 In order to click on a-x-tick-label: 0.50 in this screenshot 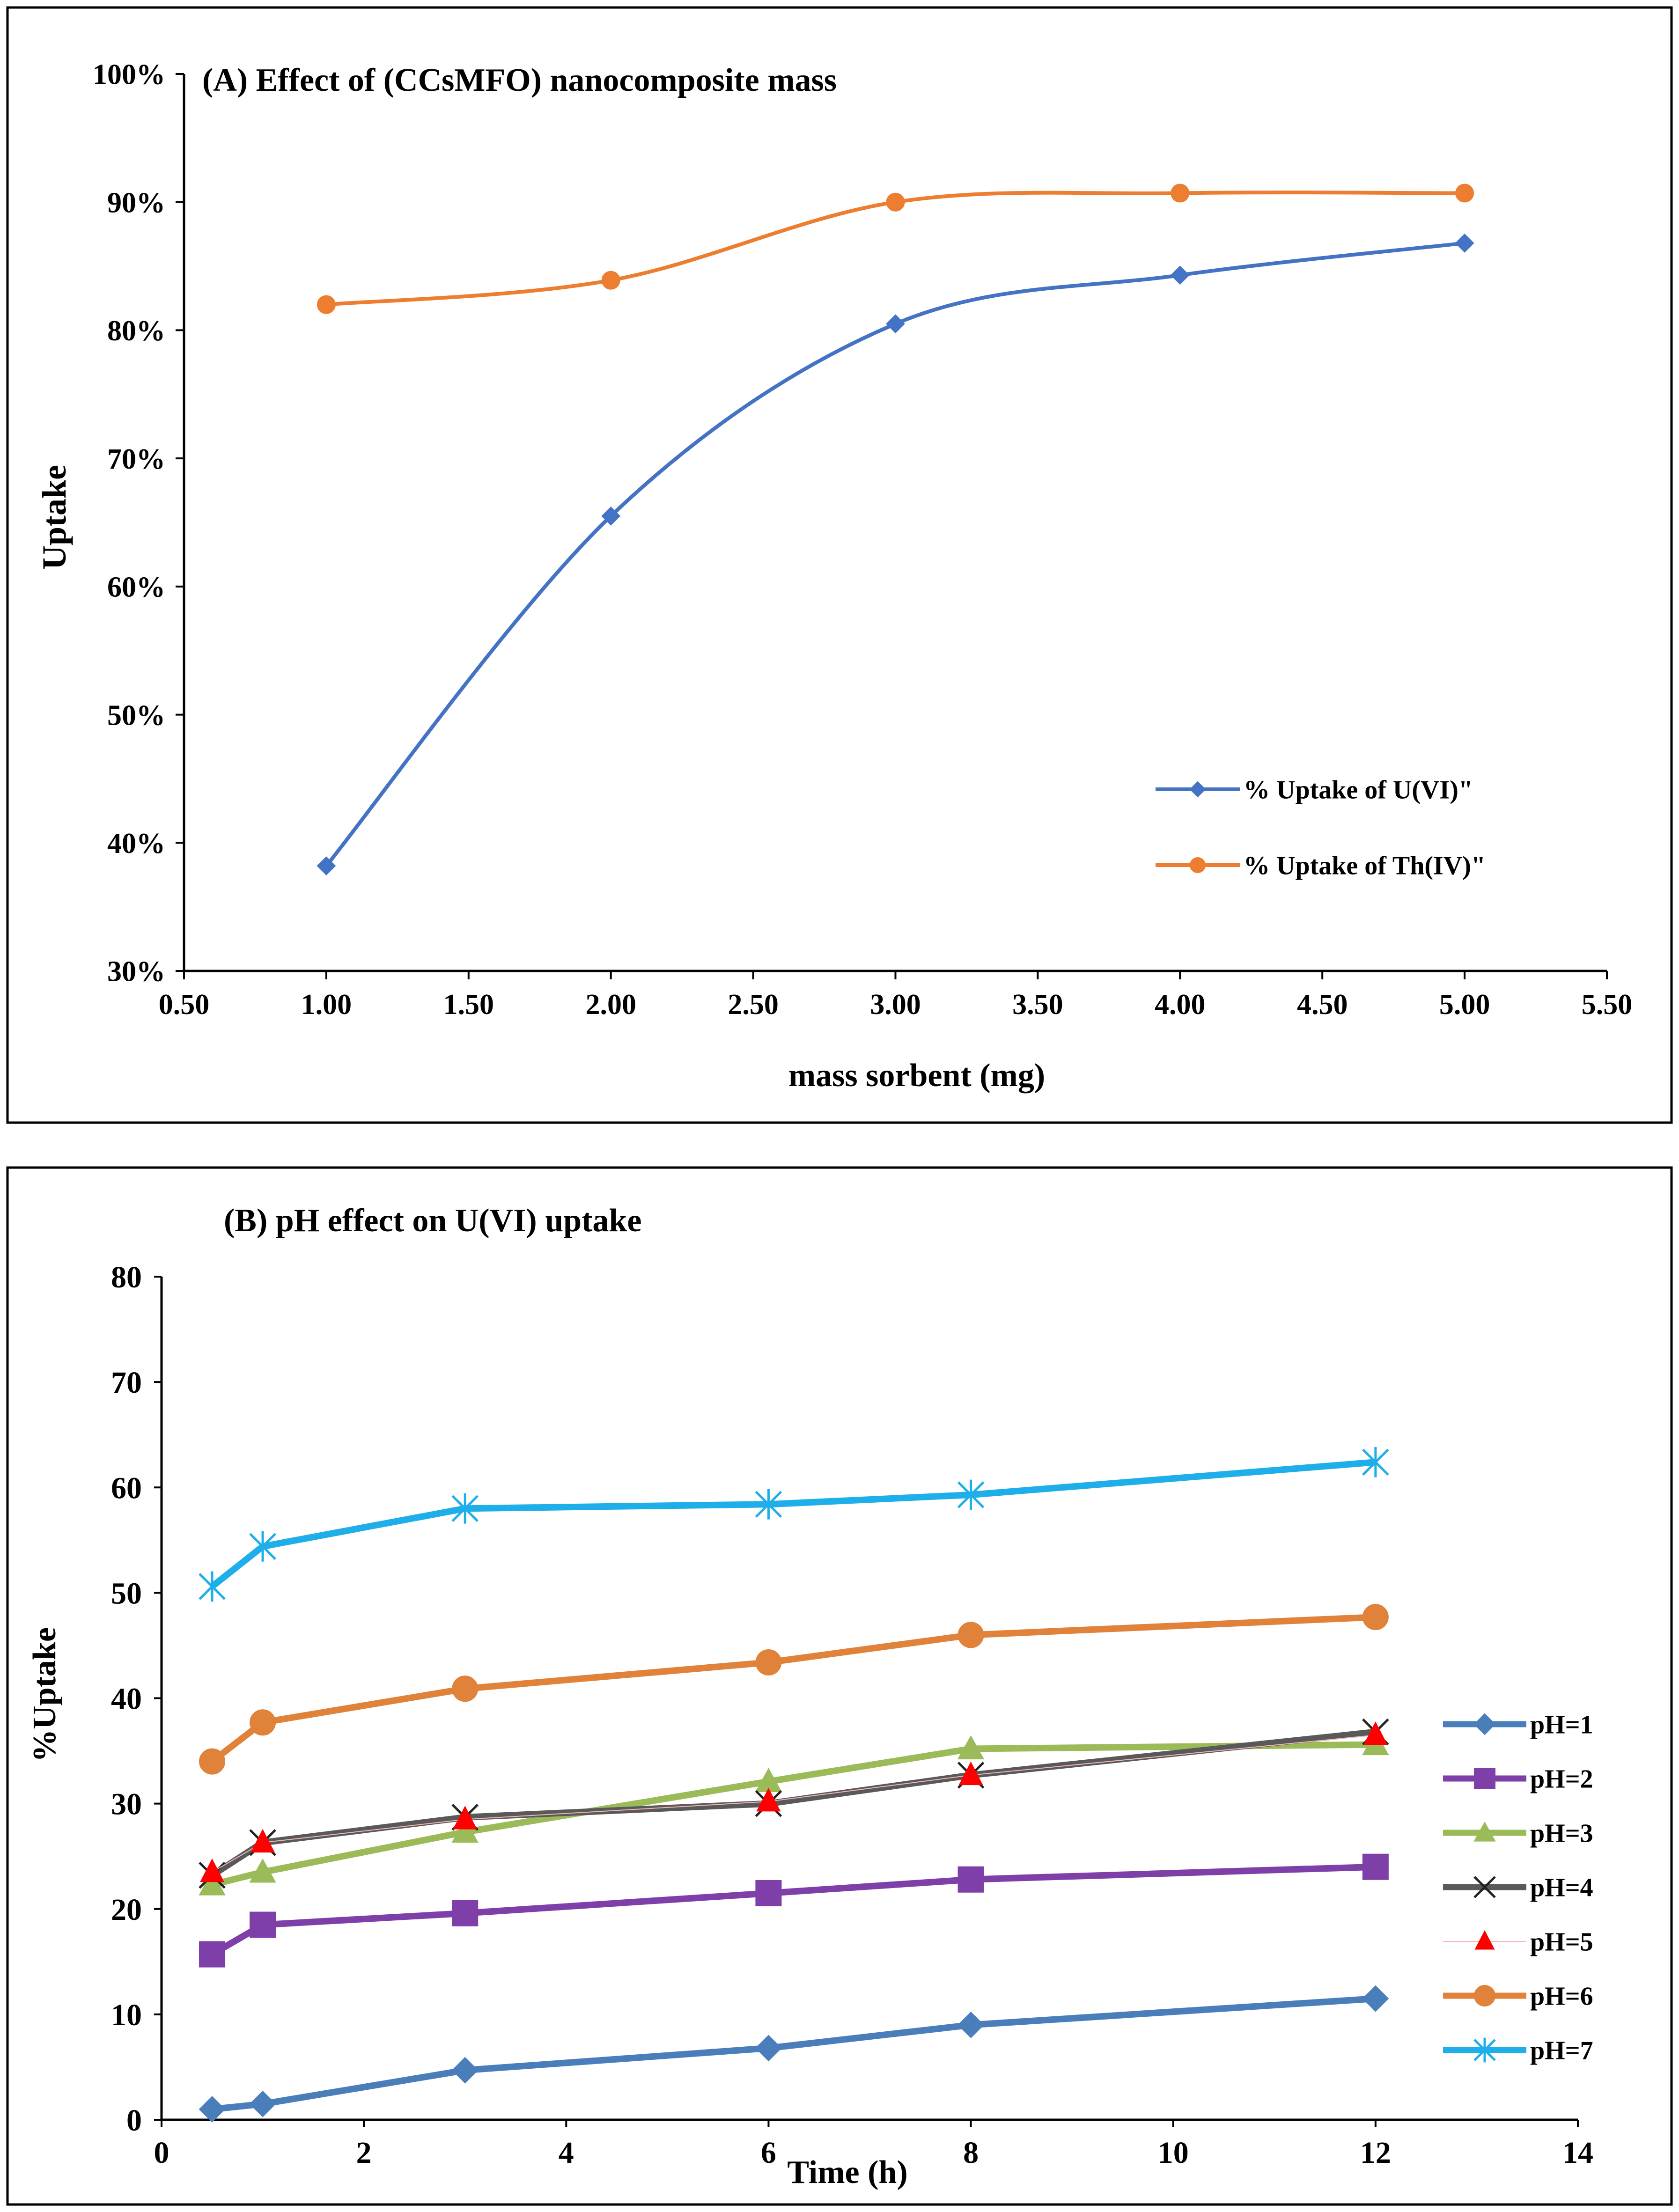, I will do `click(184, 1005)`.